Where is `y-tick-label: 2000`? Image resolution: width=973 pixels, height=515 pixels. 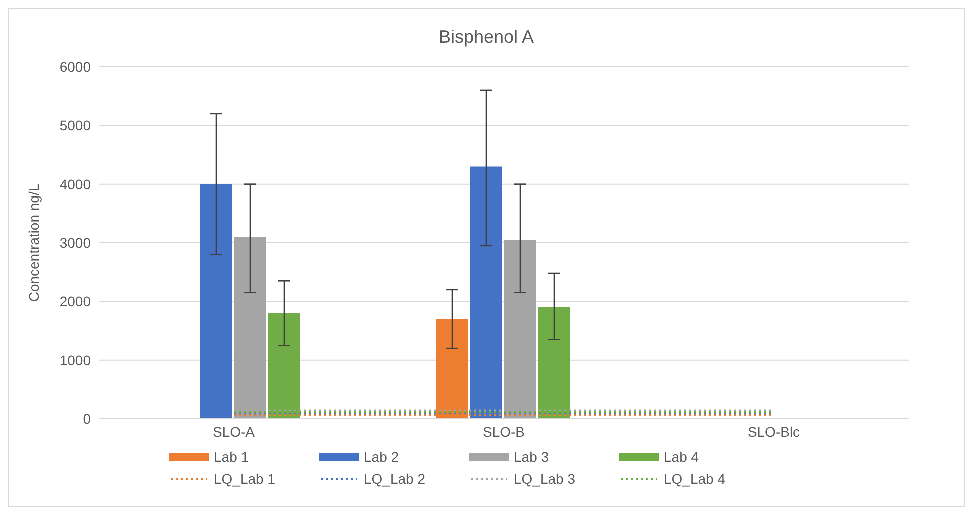
y-tick-label: 2000 is located at coordinates (76, 302).